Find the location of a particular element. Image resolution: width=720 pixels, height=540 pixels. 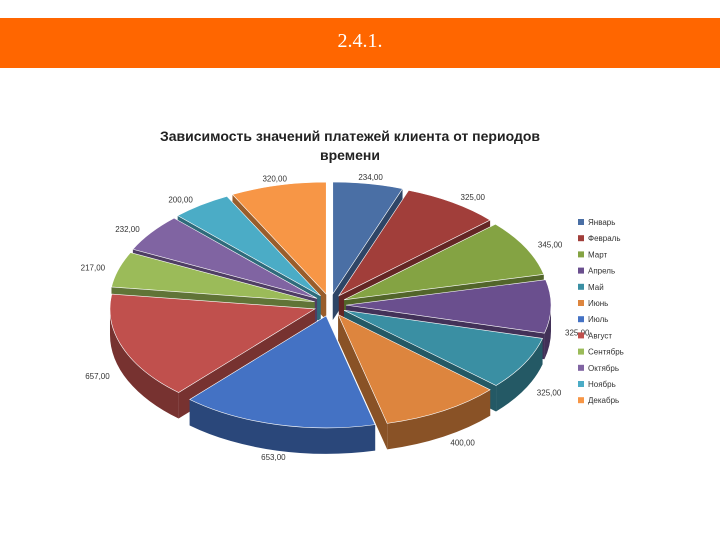

legend-label-июнь: Июнь is located at coordinates (598, 303).